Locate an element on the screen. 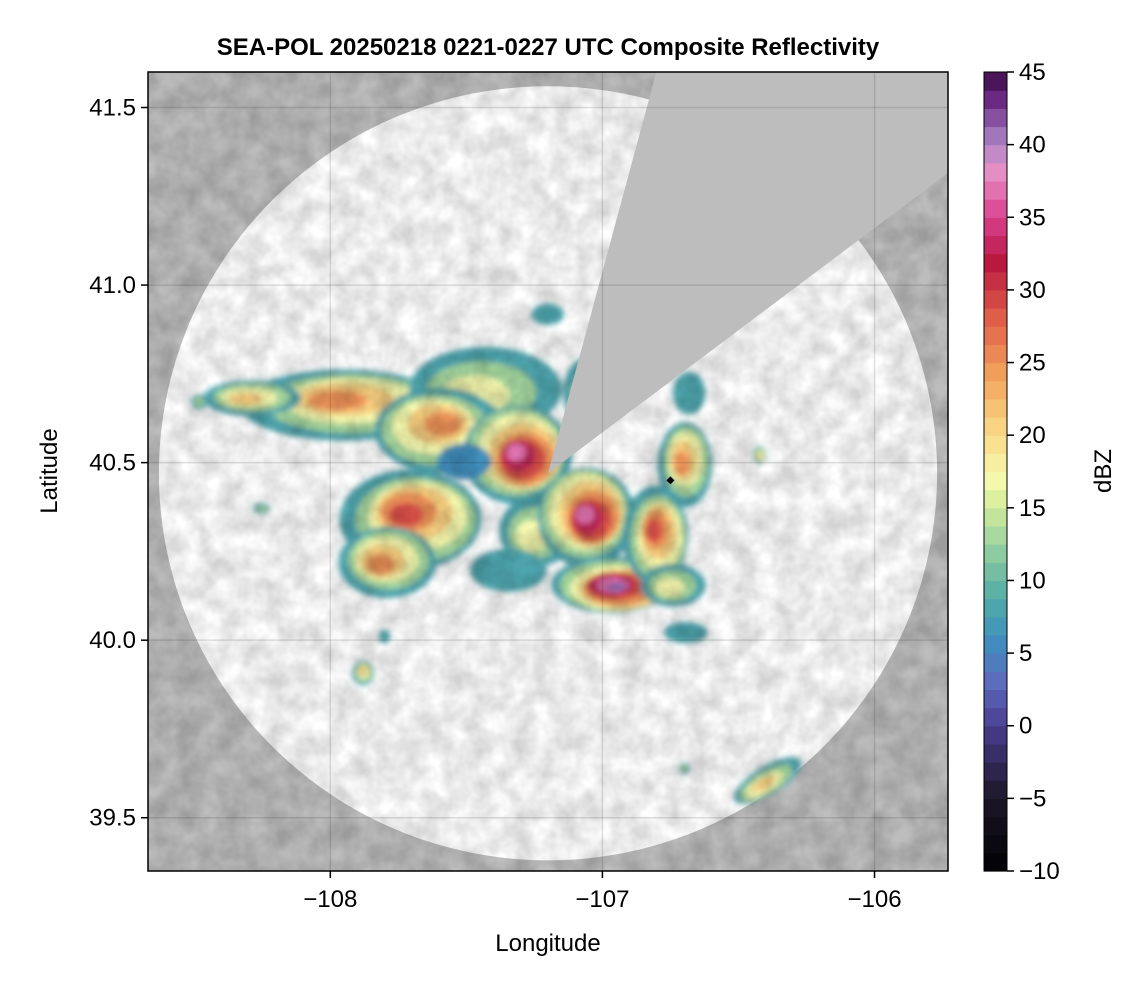 This screenshot has height=990, width=1146. y-tick-label: 40.5 is located at coordinates (112, 463).